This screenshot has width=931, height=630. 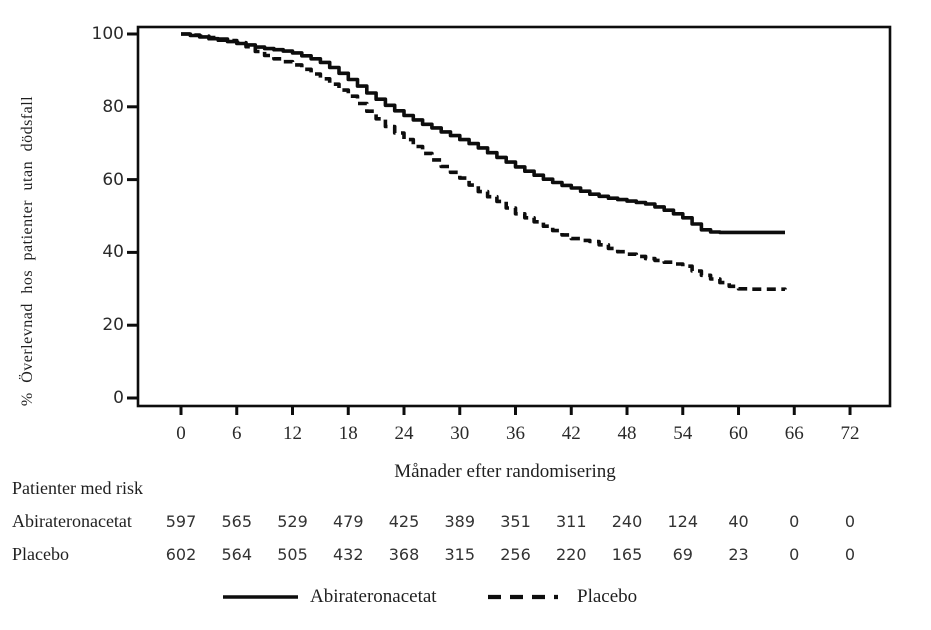 What do you see at coordinates (118, 398) in the screenshot?
I see `y-tick-label: 0` at bounding box center [118, 398].